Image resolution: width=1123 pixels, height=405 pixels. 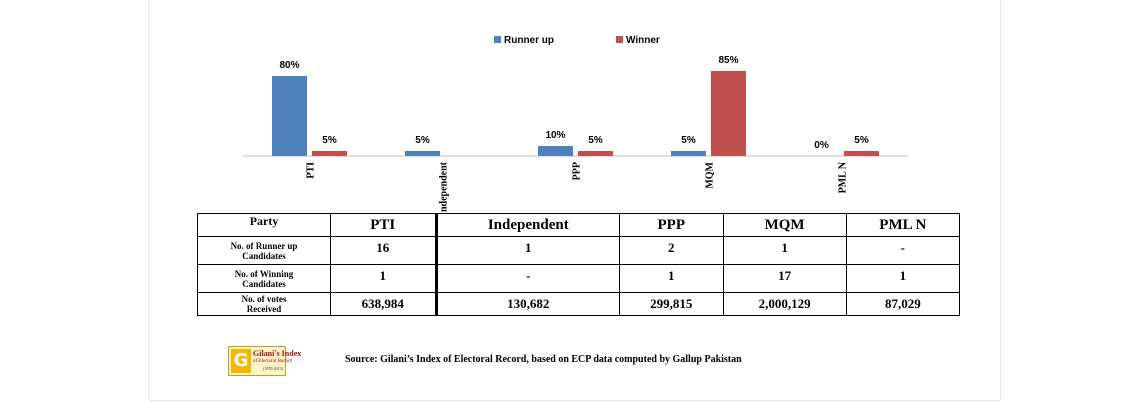 I want to click on data-label: 85%, so click(x=728, y=60).